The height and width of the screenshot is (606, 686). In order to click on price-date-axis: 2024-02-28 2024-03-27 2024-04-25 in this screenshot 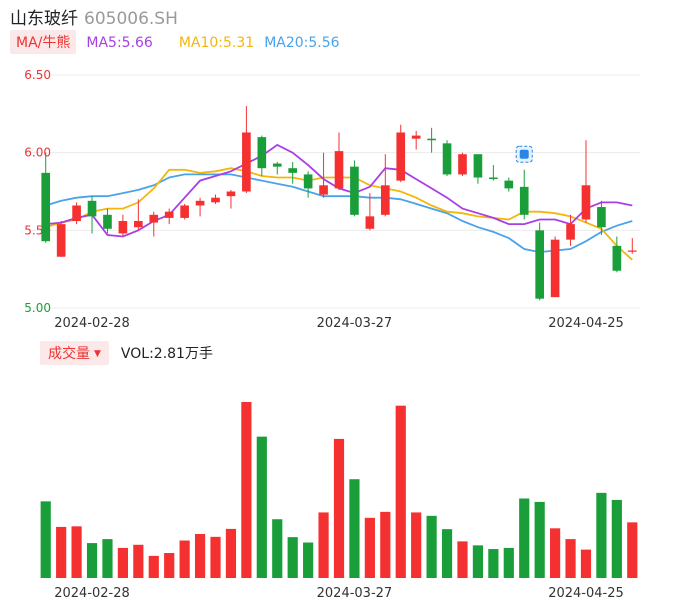, I will do `click(339, 323)`.